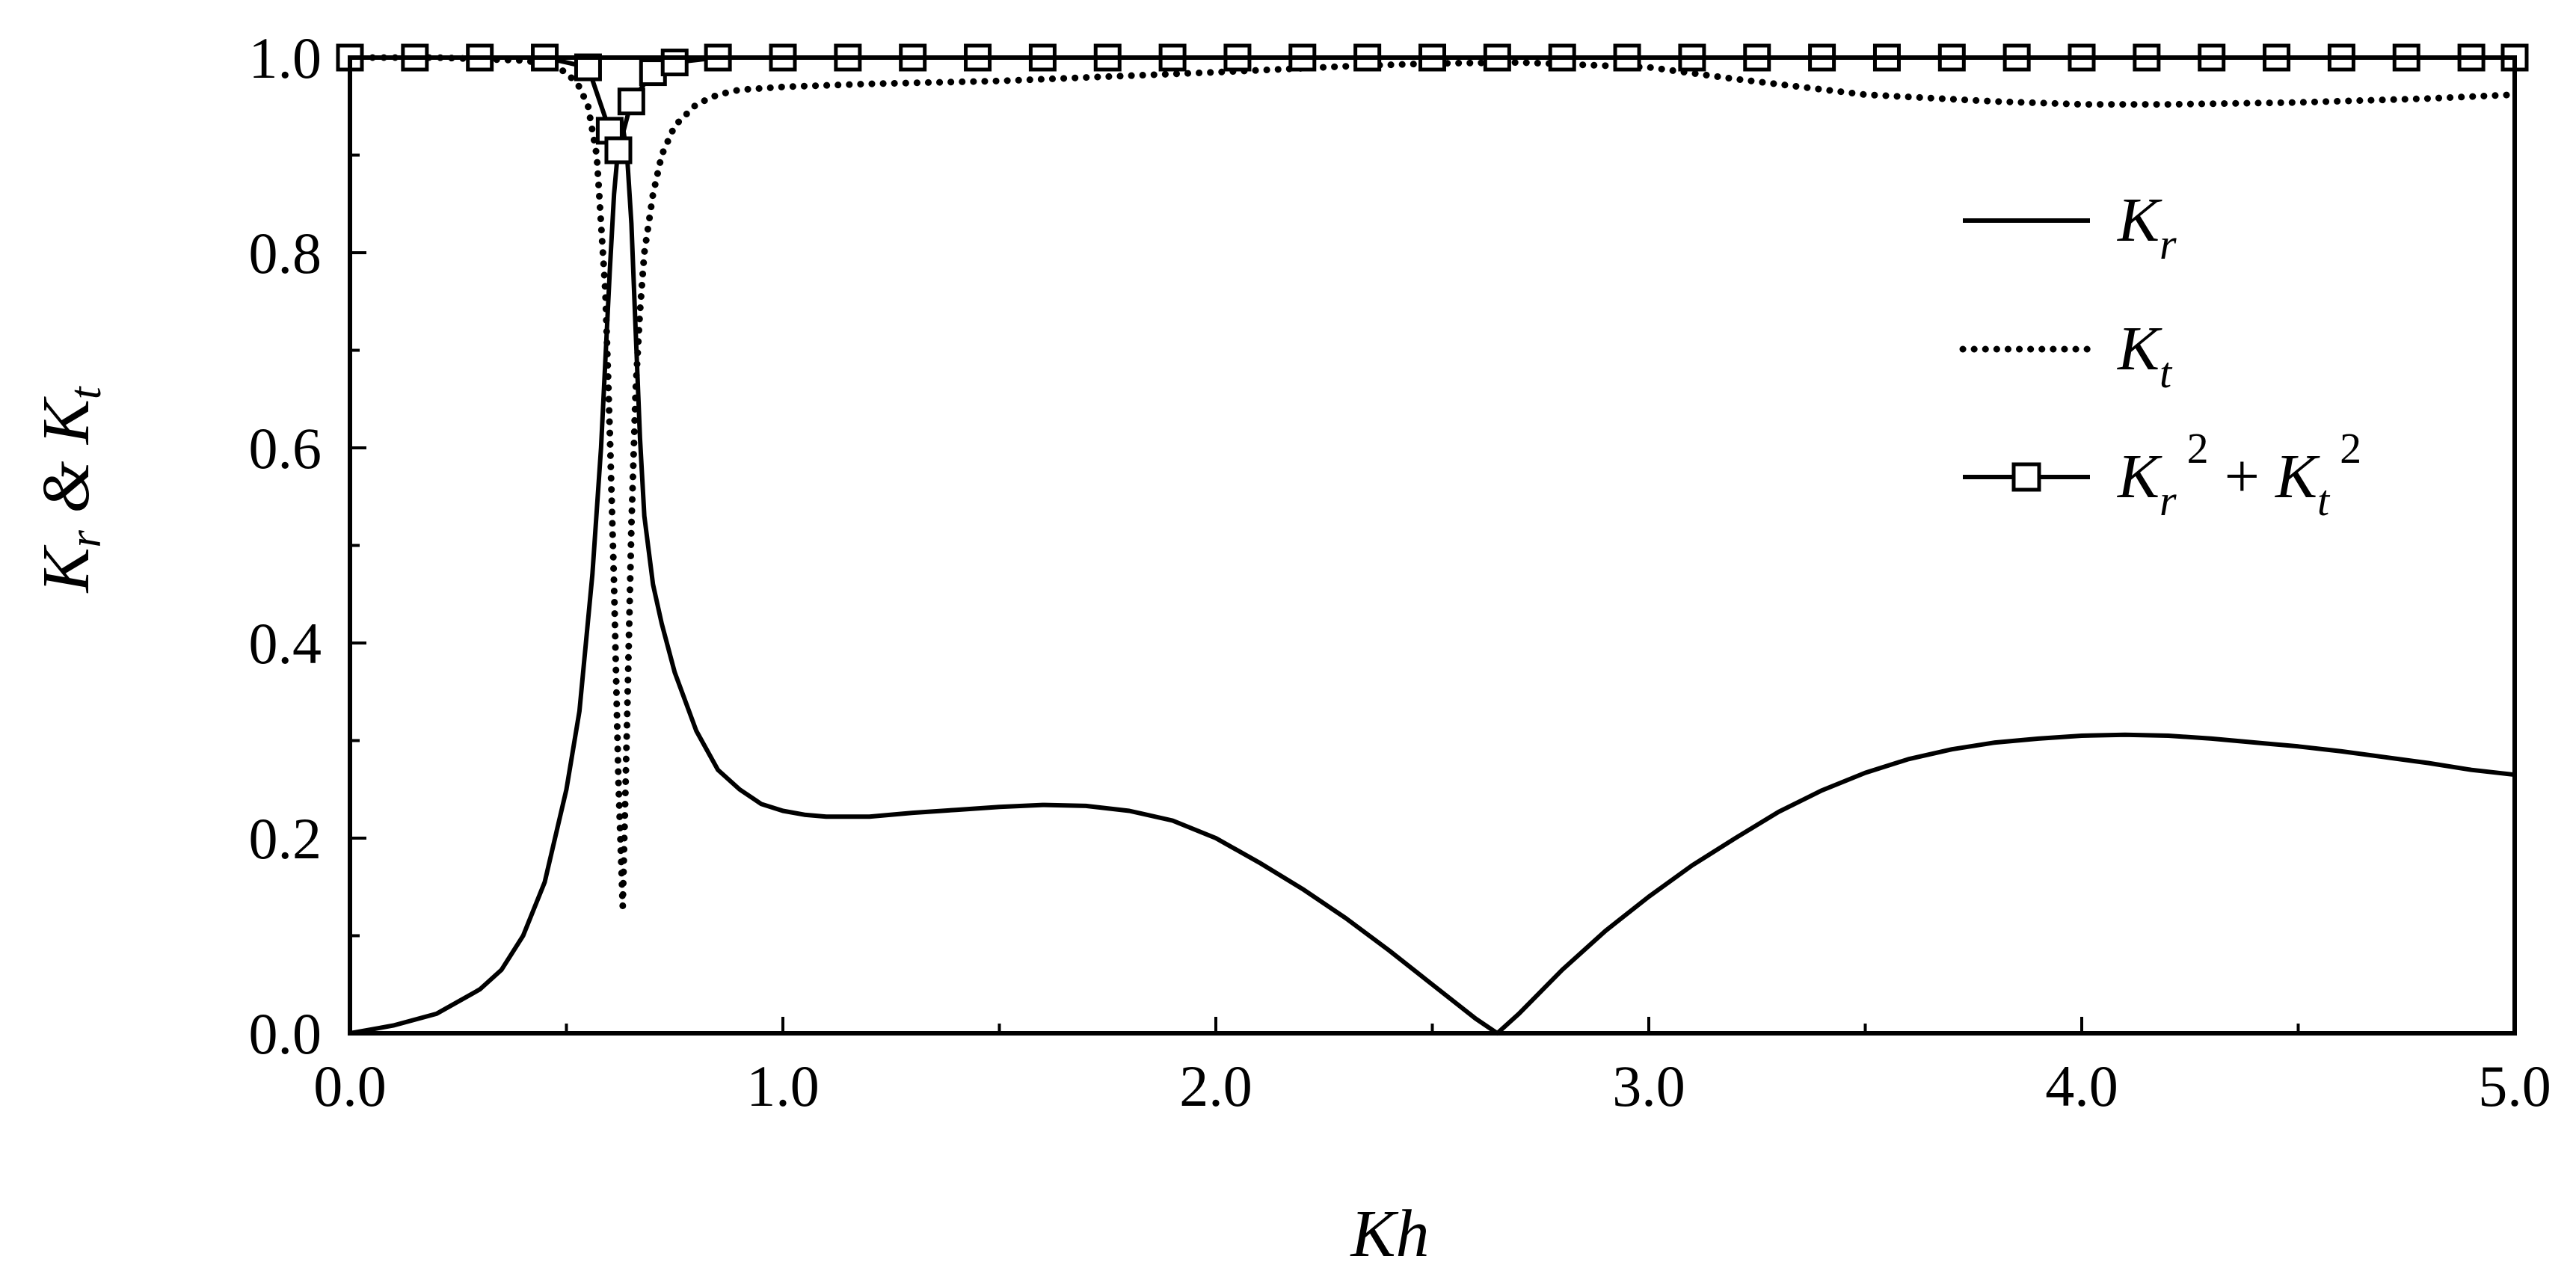 This screenshot has height=1283, width=2576. I want to click on y-axis-title-k2: K, so click(66, 421).